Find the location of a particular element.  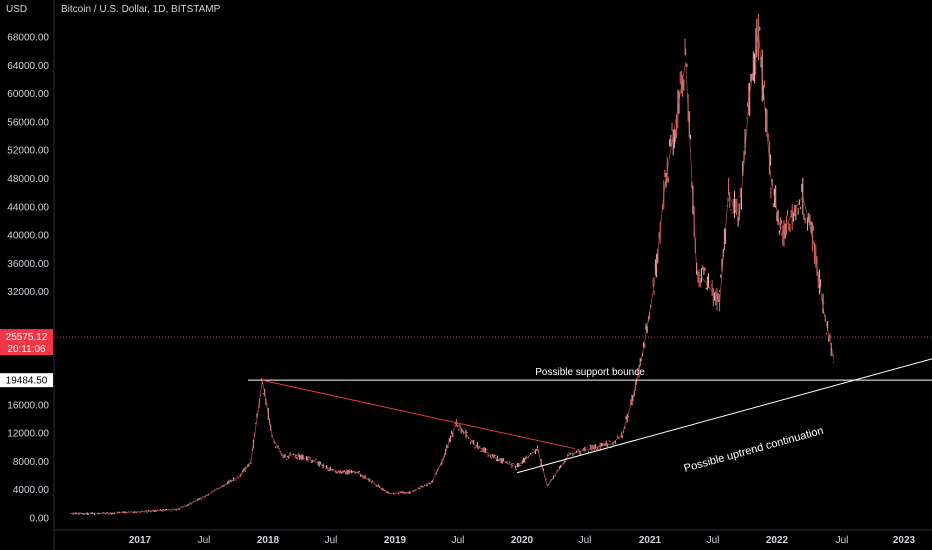

y-tick-label: 44000.00 is located at coordinates (28, 207).